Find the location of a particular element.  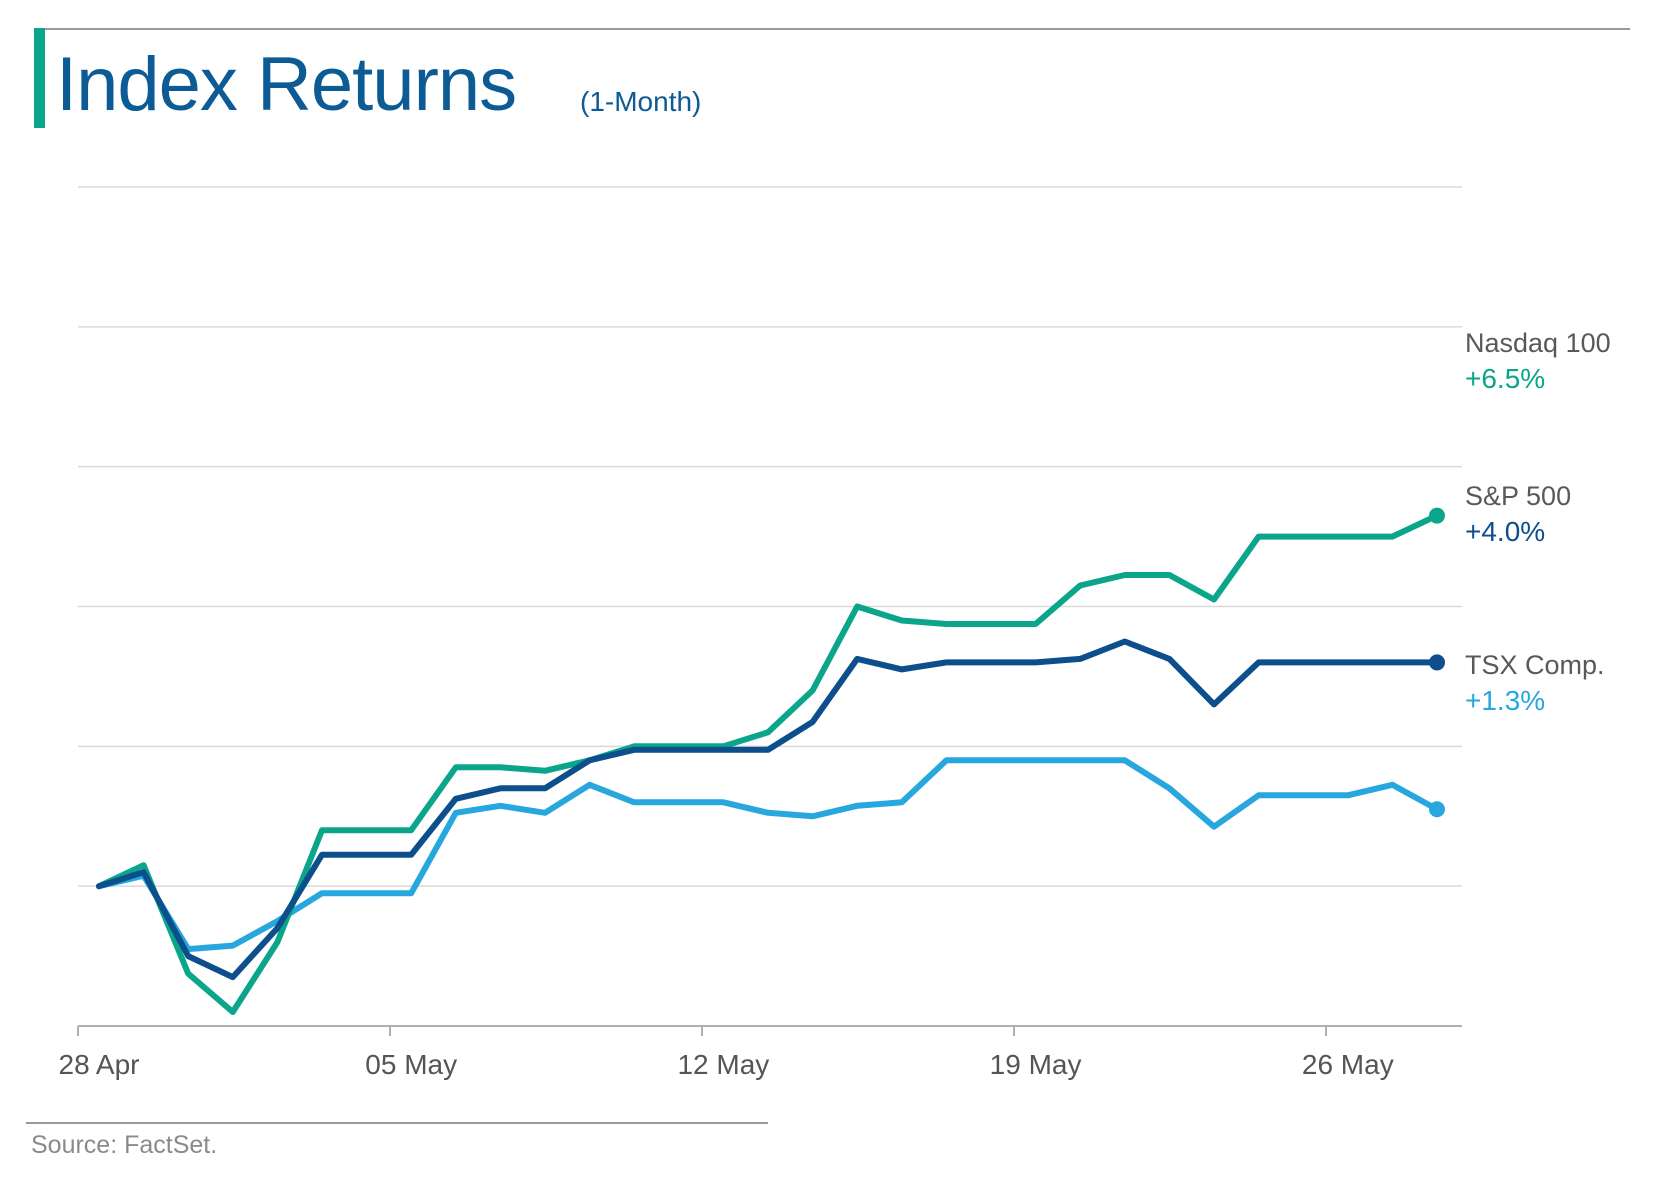

x-tick-label: 26 May is located at coordinates (1348, 1064).